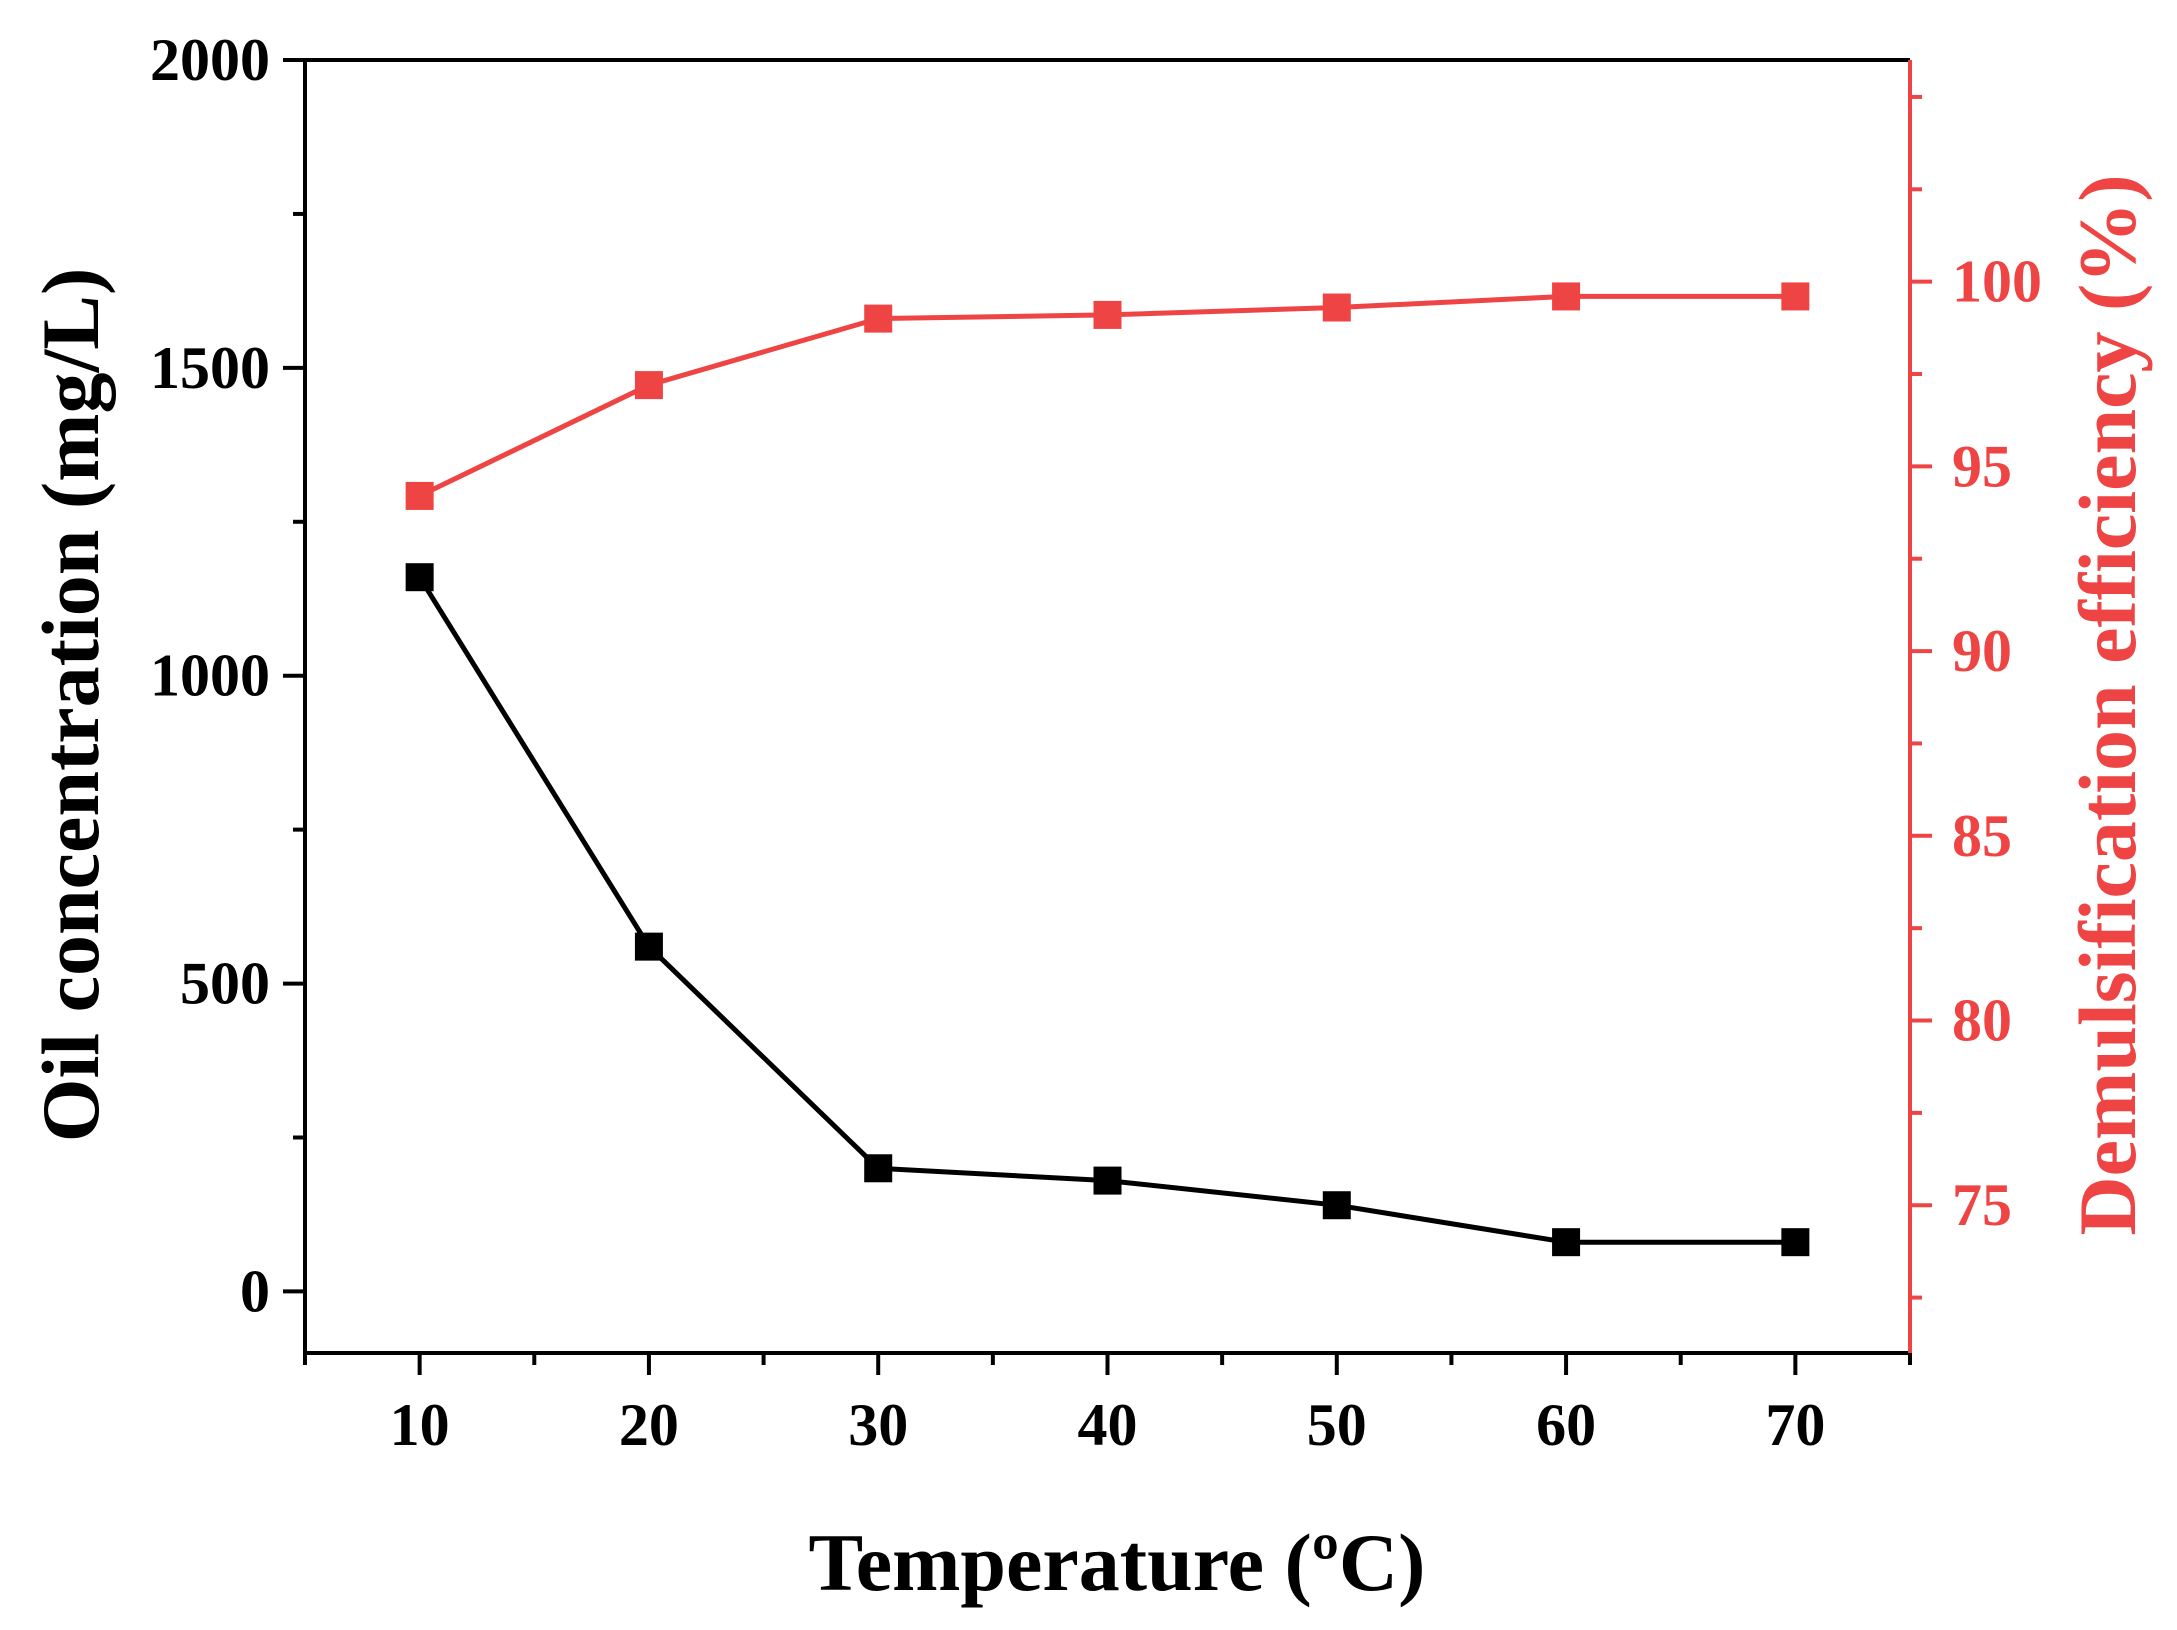  What do you see at coordinates (1108, 1425) in the screenshot?
I see `x-tick-label: 40` at bounding box center [1108, 1425].